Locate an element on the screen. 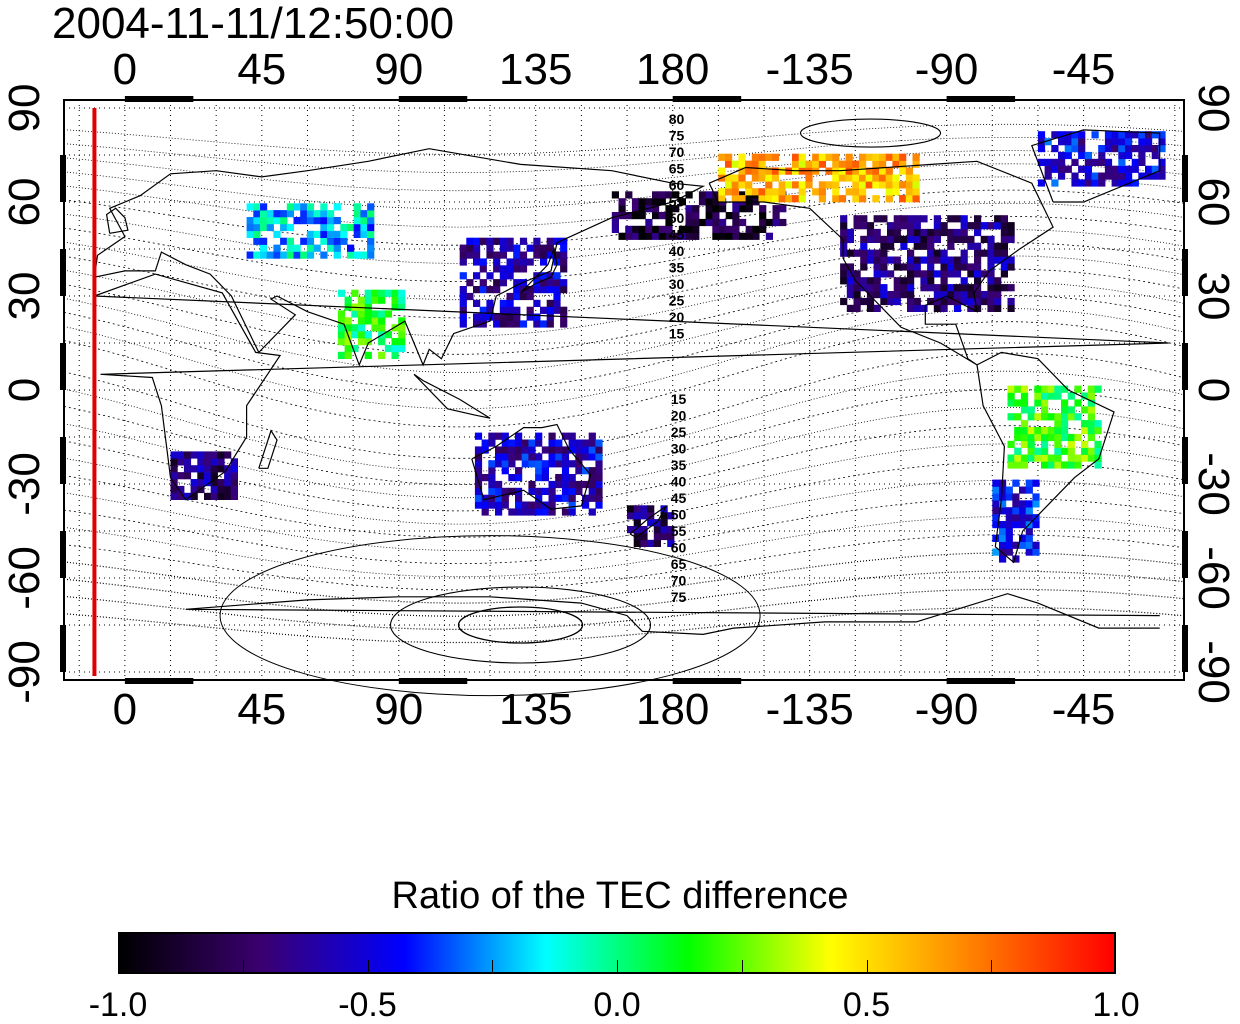  tick-label: -135 is located at coordinates (809, 709).